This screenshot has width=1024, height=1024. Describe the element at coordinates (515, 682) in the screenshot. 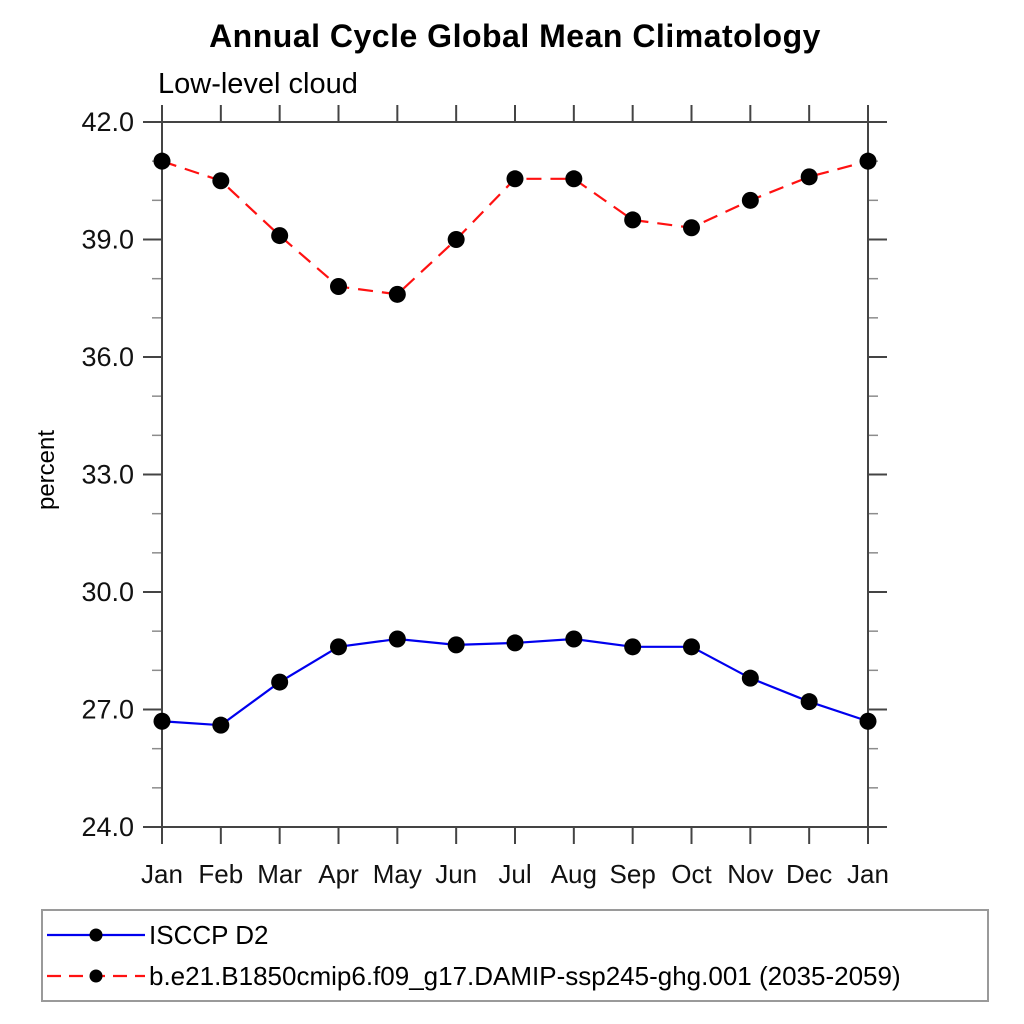

I see `series-line` at that location.